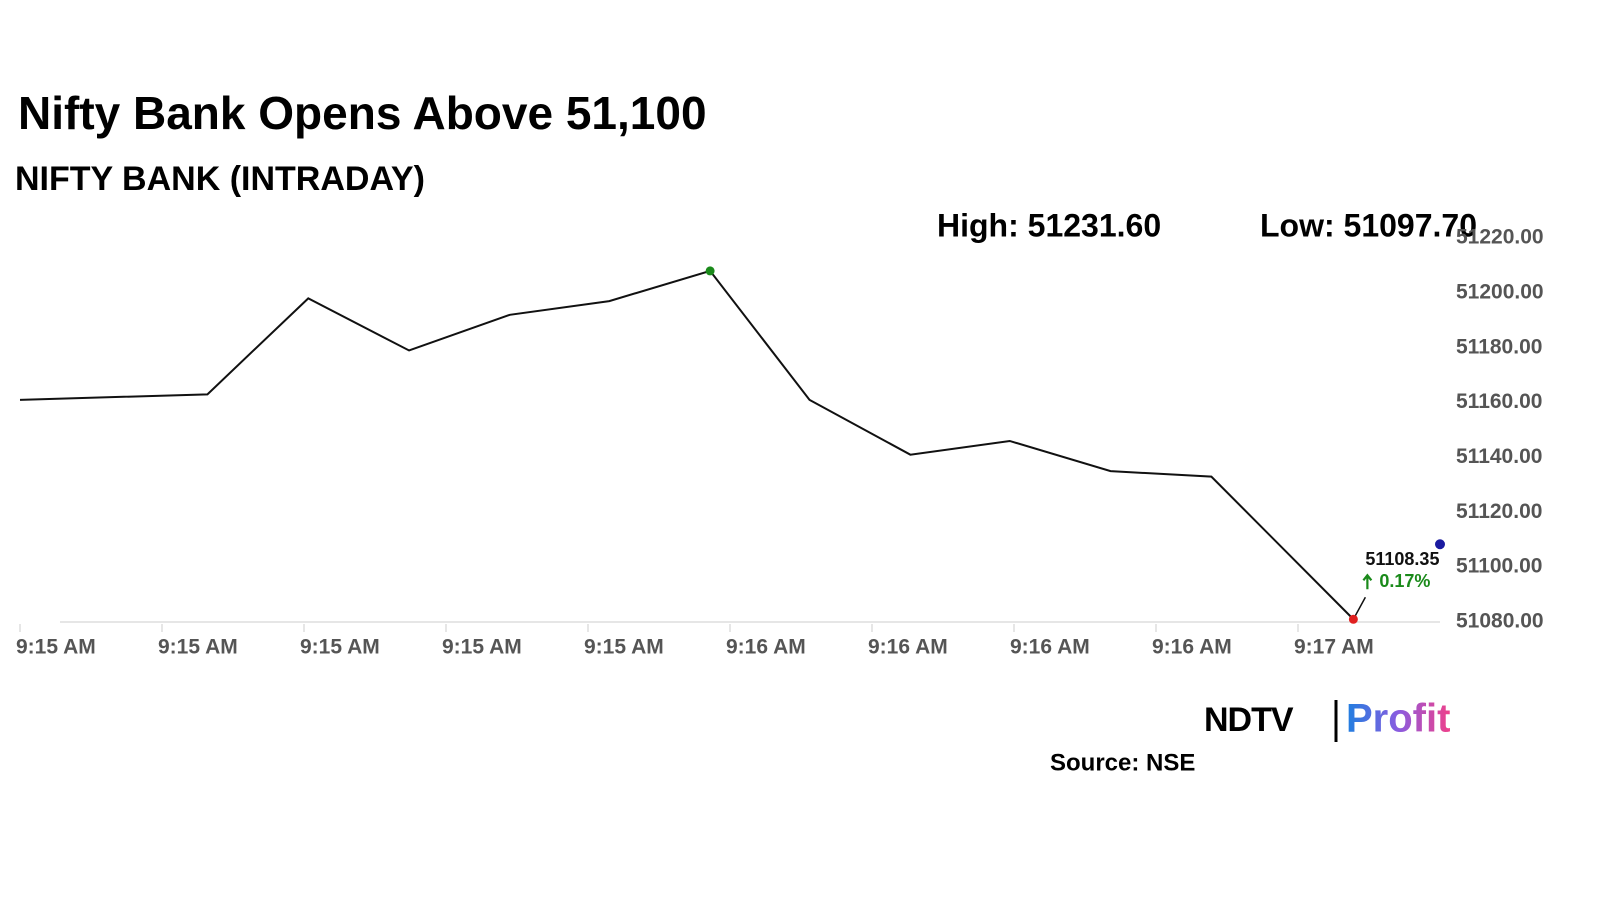 This screenshot has height=900, width=1600. Describe the element at coordinates (1368, 225) in the screenshot. I see `low-text: Low: 51097.70` at that location.